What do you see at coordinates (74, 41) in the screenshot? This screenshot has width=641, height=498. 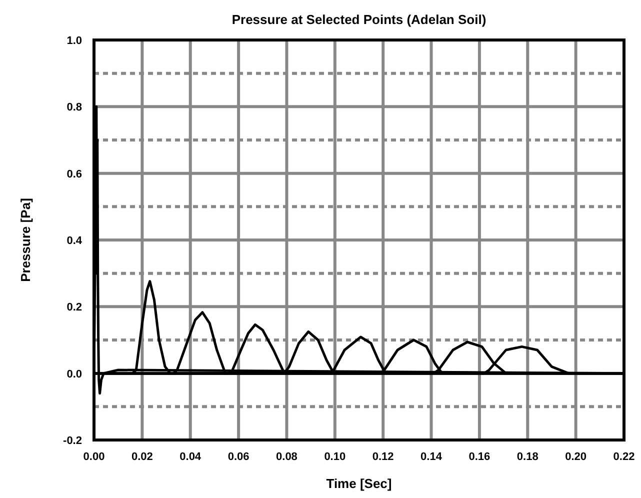 I see `y-tick-label: 1.0` at bounding box center [74, 41].